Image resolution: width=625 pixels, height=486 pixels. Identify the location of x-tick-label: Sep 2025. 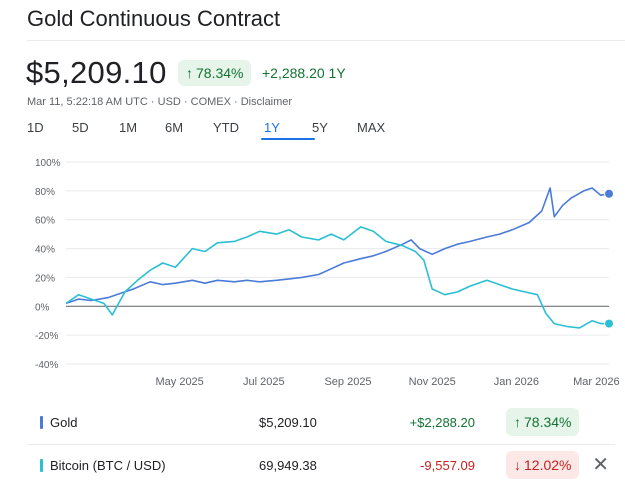
(347, 382).